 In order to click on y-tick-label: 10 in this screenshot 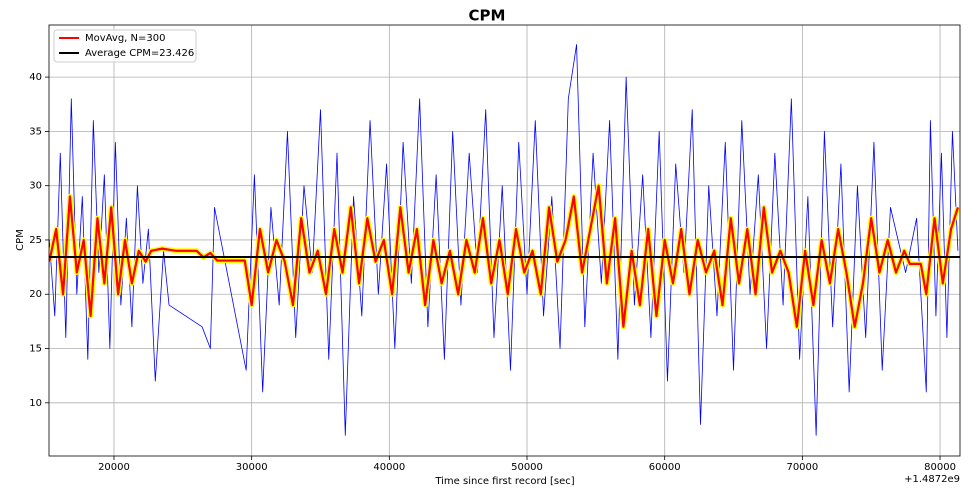, I will do `click(35, 403)`.